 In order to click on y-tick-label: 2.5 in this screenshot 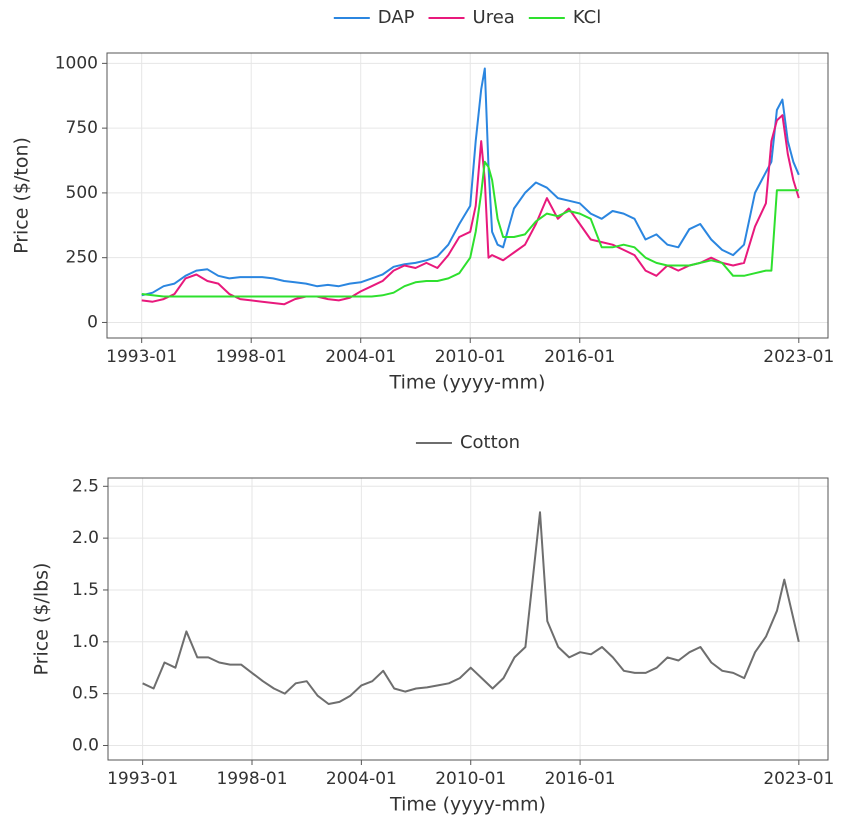, I will do `click(85, 486)`.